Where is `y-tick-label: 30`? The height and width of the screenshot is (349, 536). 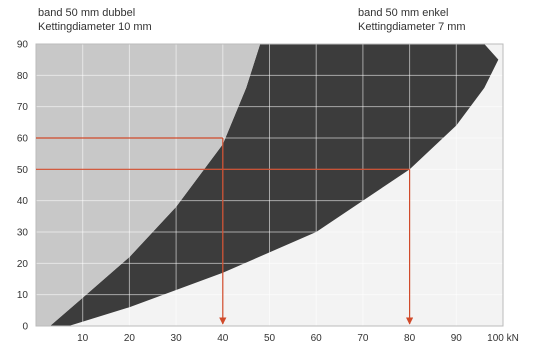
y-tick-label: 30 is located at coordinates (23, 233).